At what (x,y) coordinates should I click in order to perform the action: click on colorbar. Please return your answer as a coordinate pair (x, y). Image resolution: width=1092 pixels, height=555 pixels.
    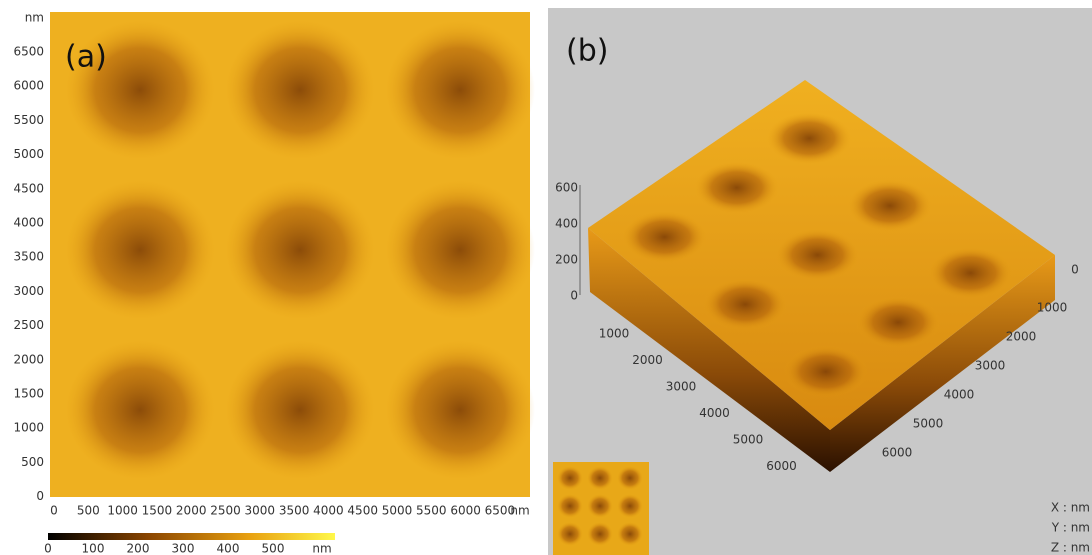
    Looking at the image, I should click on (191, 536).